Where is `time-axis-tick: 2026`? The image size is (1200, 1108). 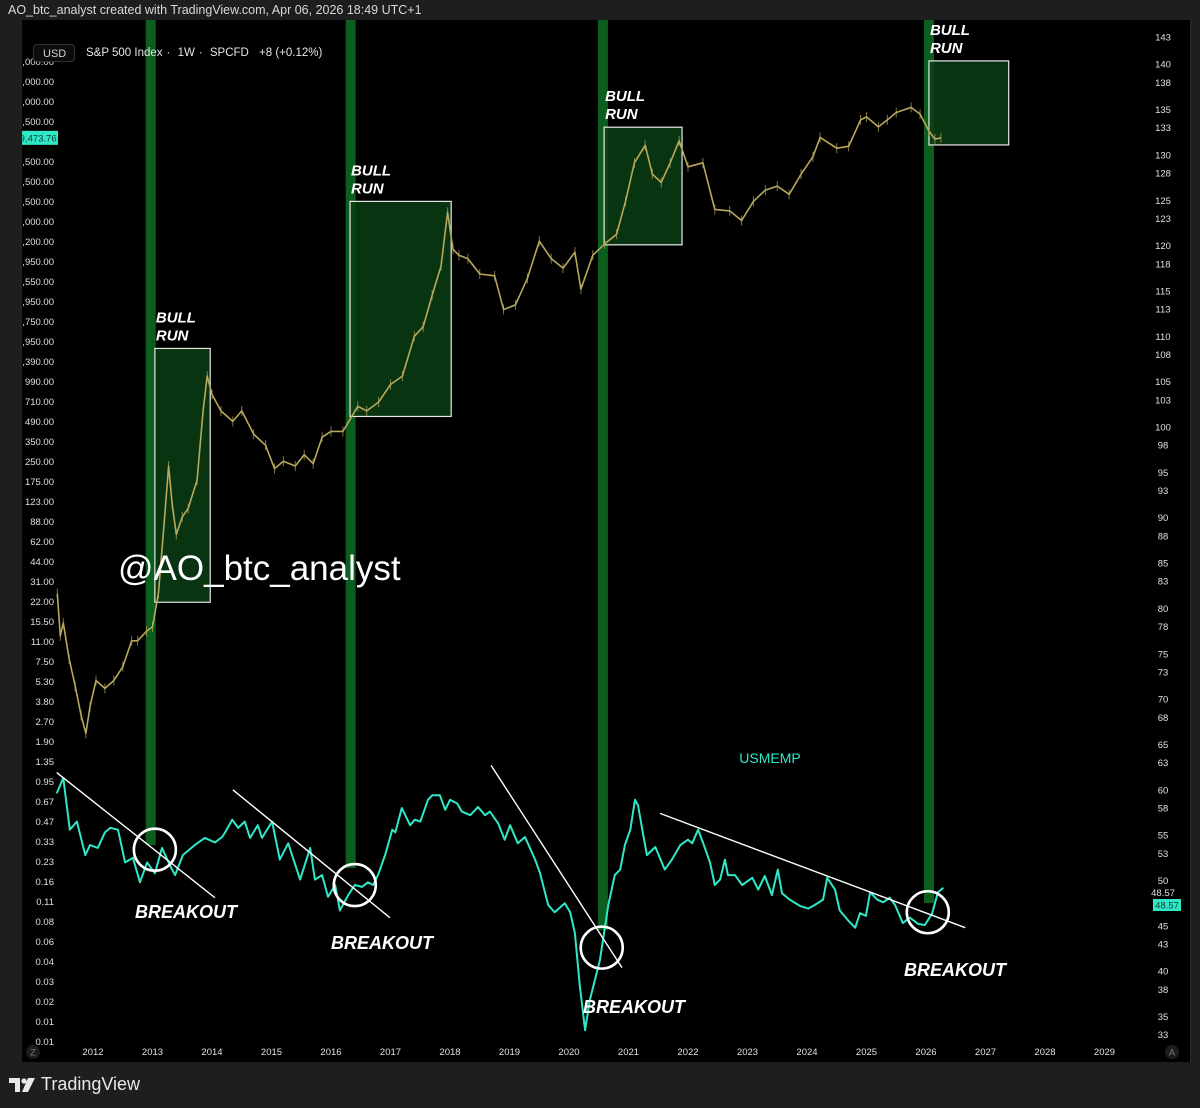 time-axis-tick: 2026 is located at coordinates (925, 1052).